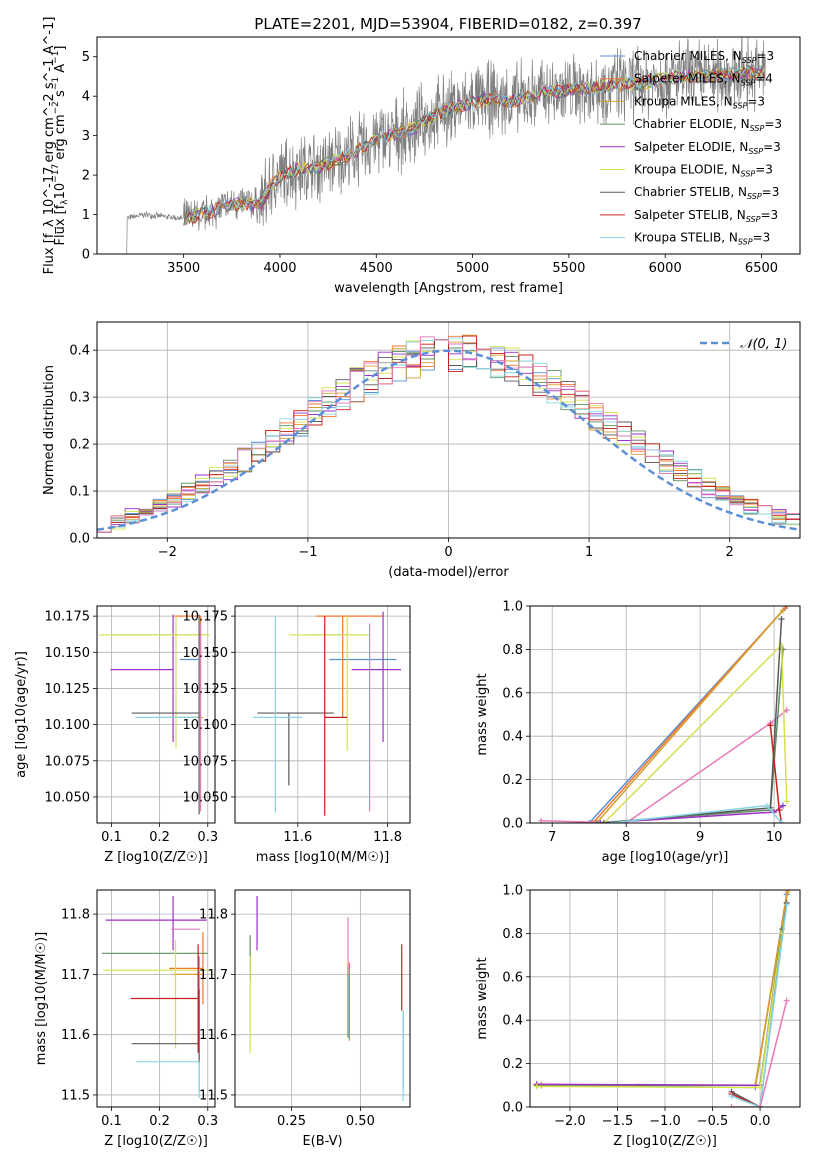 Image resolution: width=819 pixels, height=1170 pixels. Describe the element at coordinates (704, 57) in the screenshot. I see `legend-label: Chabrier MILES, NSSP=3` at that location.